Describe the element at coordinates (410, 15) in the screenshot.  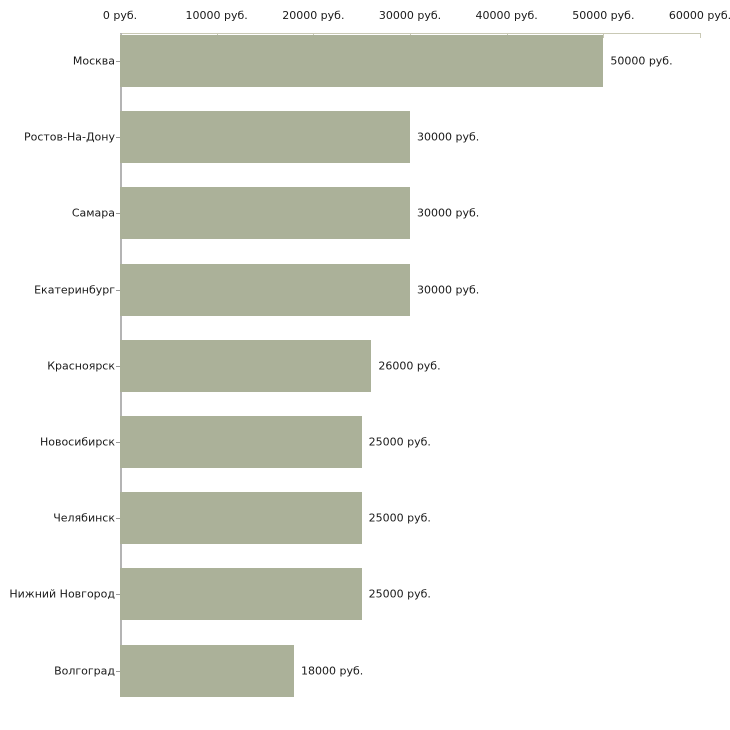
I see `x-axis-tick-label: 30000 руб.` at that location.